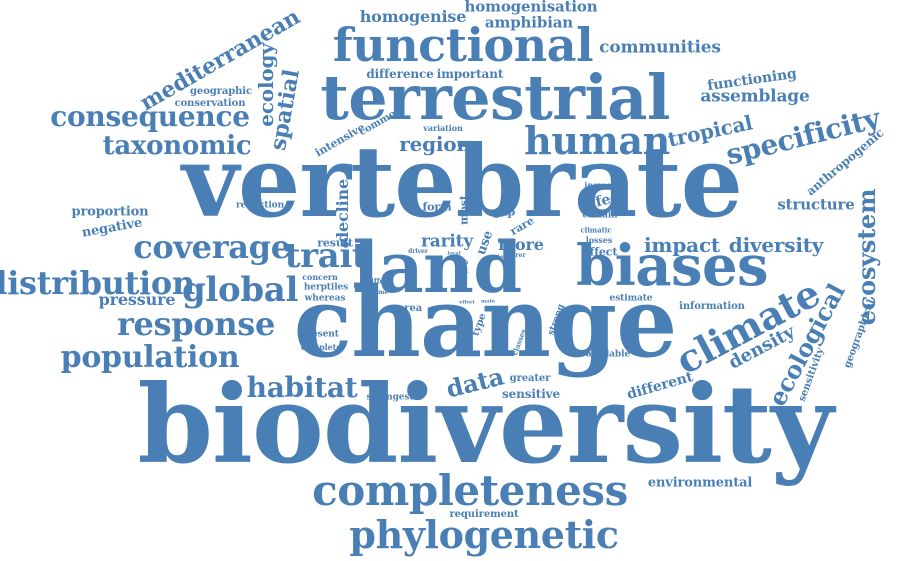  What do you see at coordinates (437, 267) in the screenshot?
I see `word-land: land` at bounding box center [437, 267].